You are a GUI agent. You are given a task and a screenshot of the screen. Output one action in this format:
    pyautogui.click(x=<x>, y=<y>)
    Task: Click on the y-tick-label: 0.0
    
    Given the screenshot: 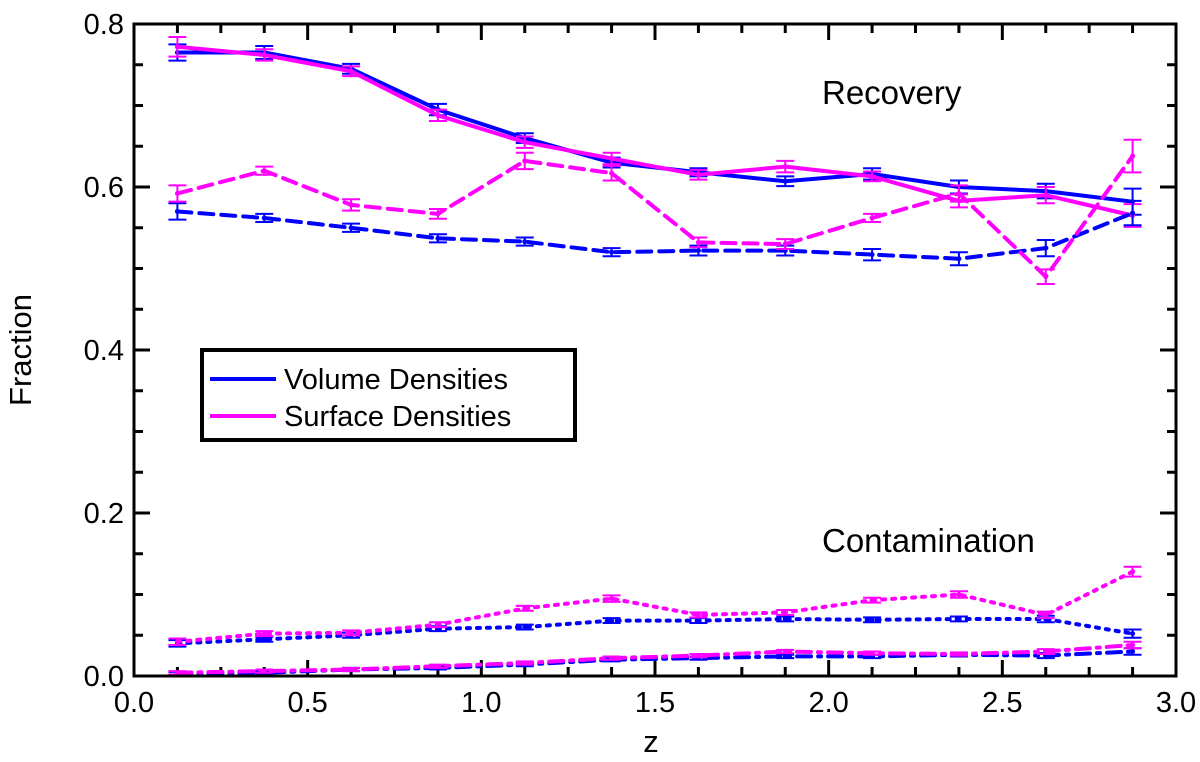 What is the action you would take?
    pyautogui.click(x=104, y=677)
    